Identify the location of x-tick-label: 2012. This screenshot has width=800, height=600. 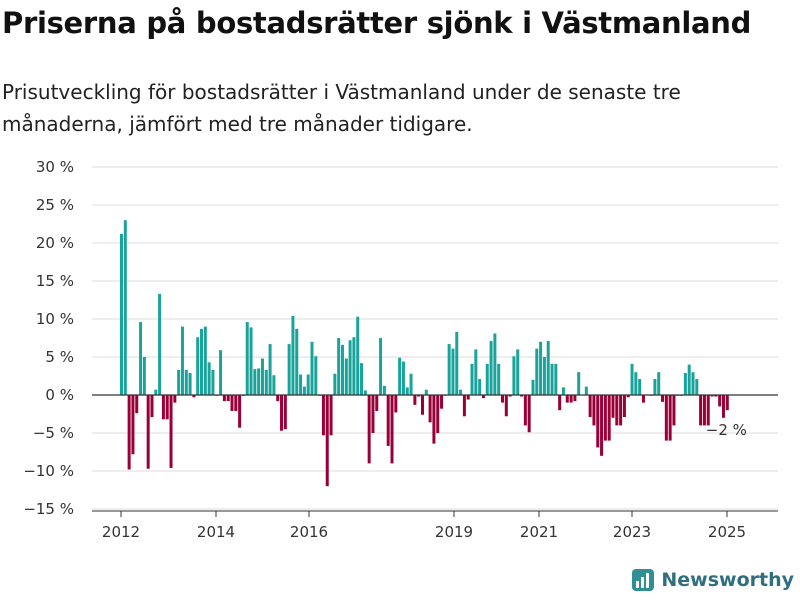
(121, 532).